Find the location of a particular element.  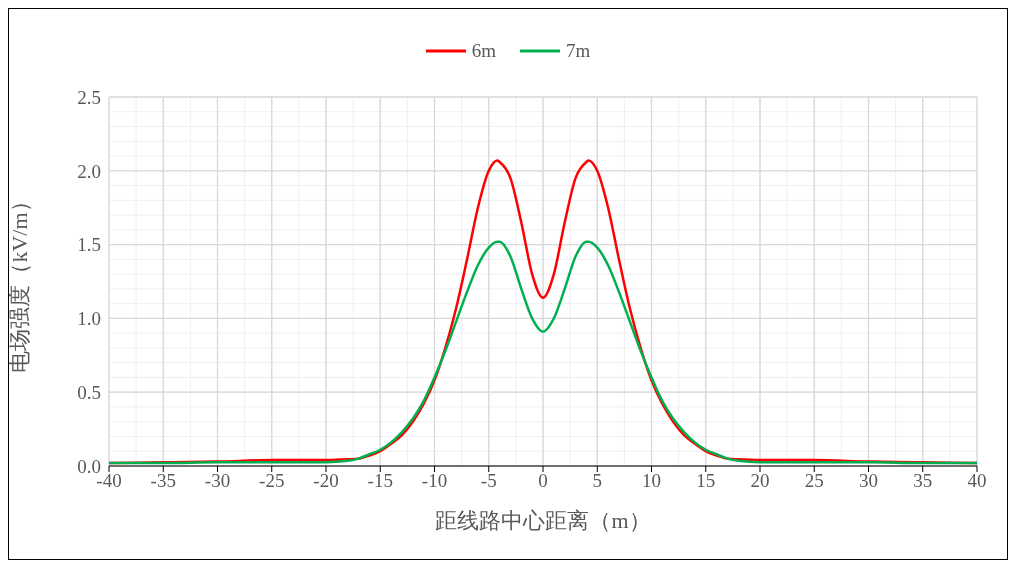

x-tick-label: -20 is located at coordinates (326, 481).